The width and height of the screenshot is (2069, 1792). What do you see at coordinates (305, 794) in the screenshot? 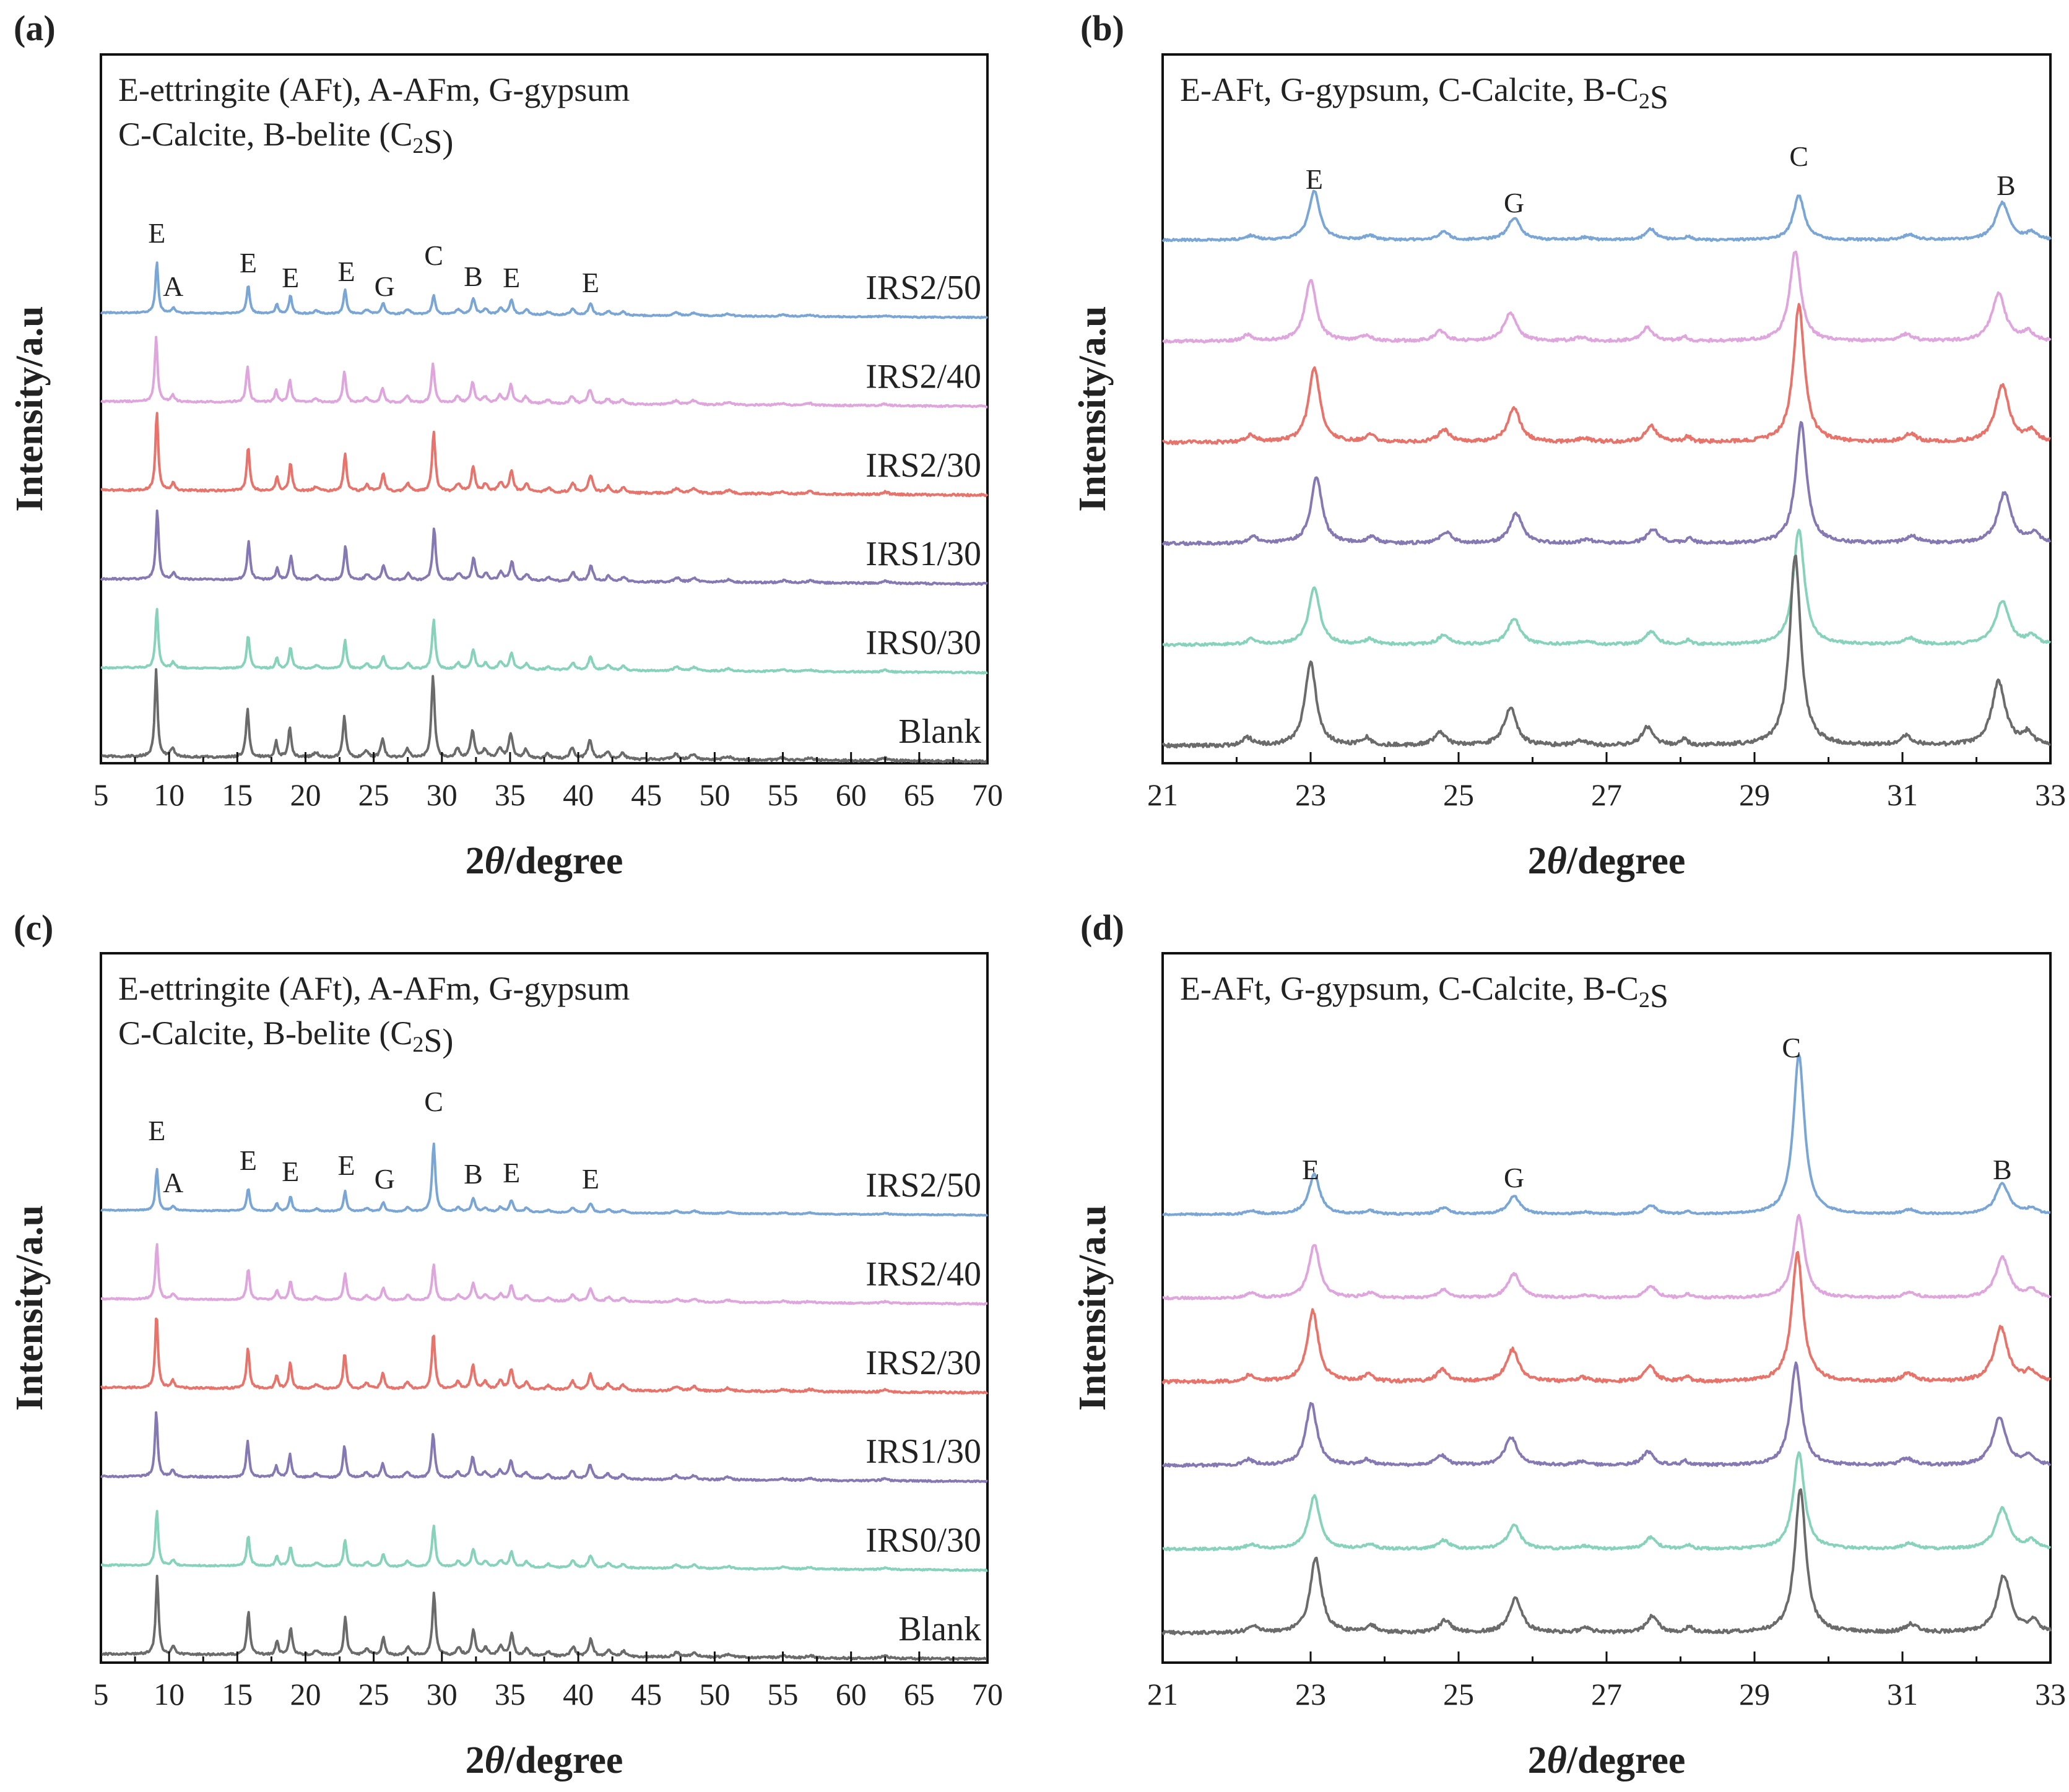
I see `x-tick-label: 20` at bounding box center [305, 794].